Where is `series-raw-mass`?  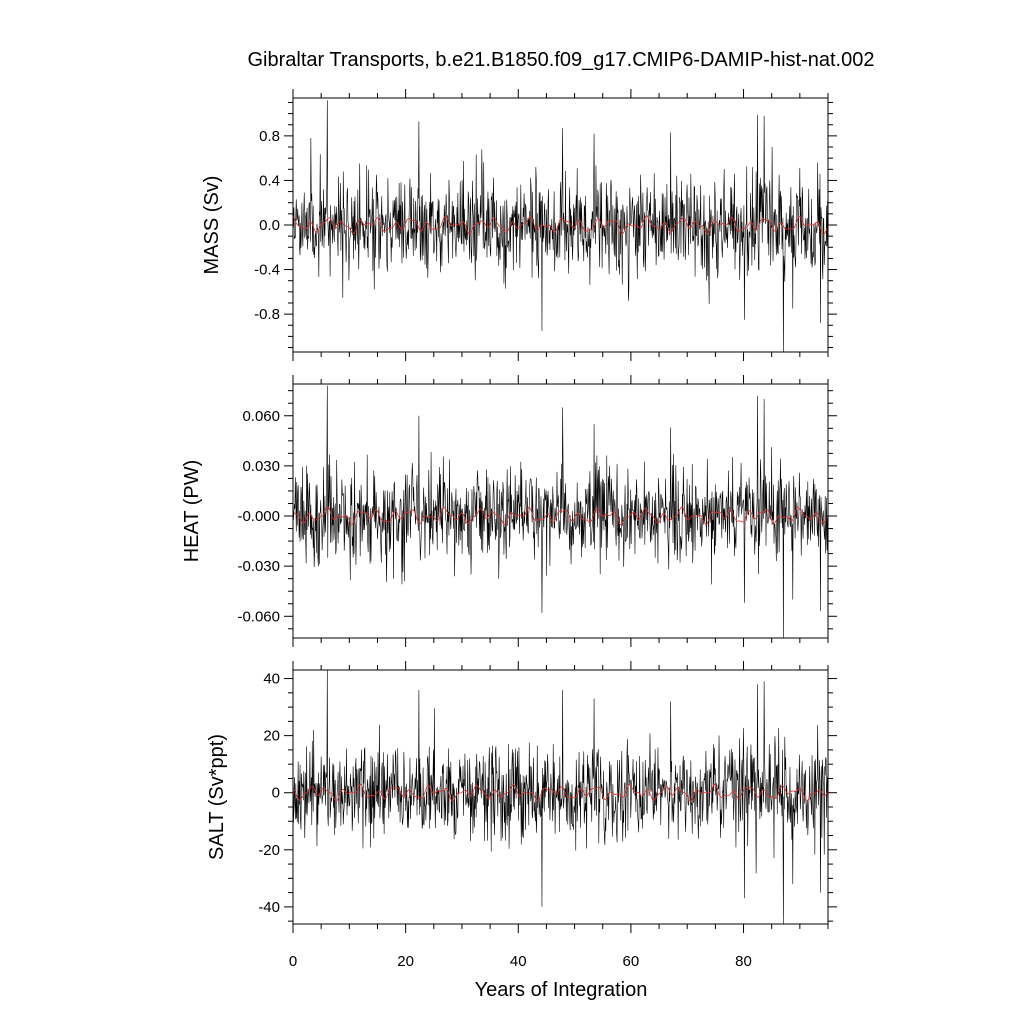
series-raw-mass is located at coordinates (560, 226).